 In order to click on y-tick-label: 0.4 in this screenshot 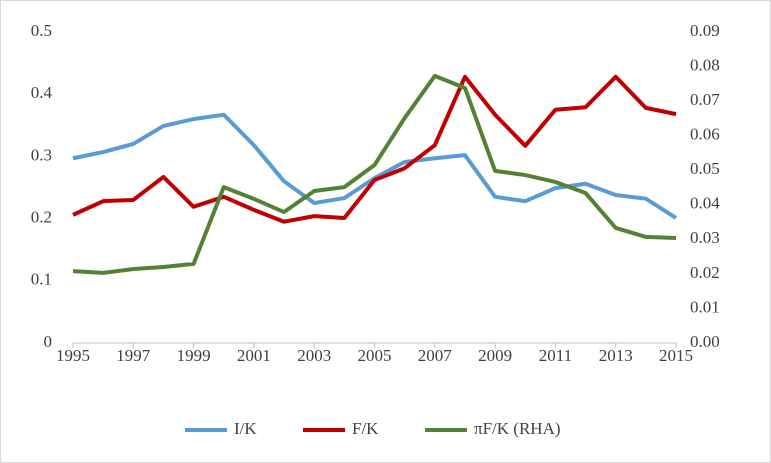, I will do `click(42, 92)`.